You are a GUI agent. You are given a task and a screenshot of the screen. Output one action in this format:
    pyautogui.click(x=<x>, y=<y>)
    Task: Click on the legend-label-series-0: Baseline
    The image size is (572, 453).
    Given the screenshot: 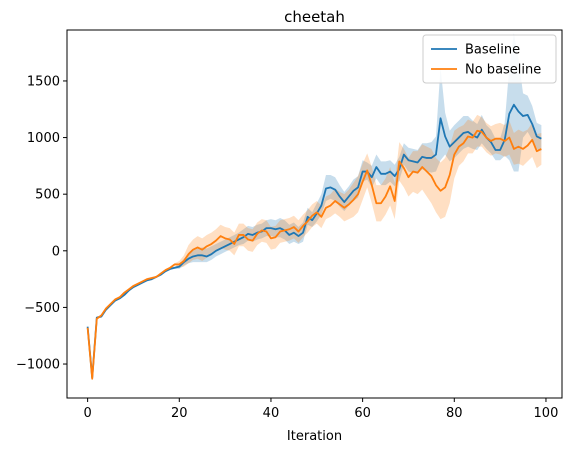 What is the action you would take?
    pyautogui.click(x=492, y=50)
    